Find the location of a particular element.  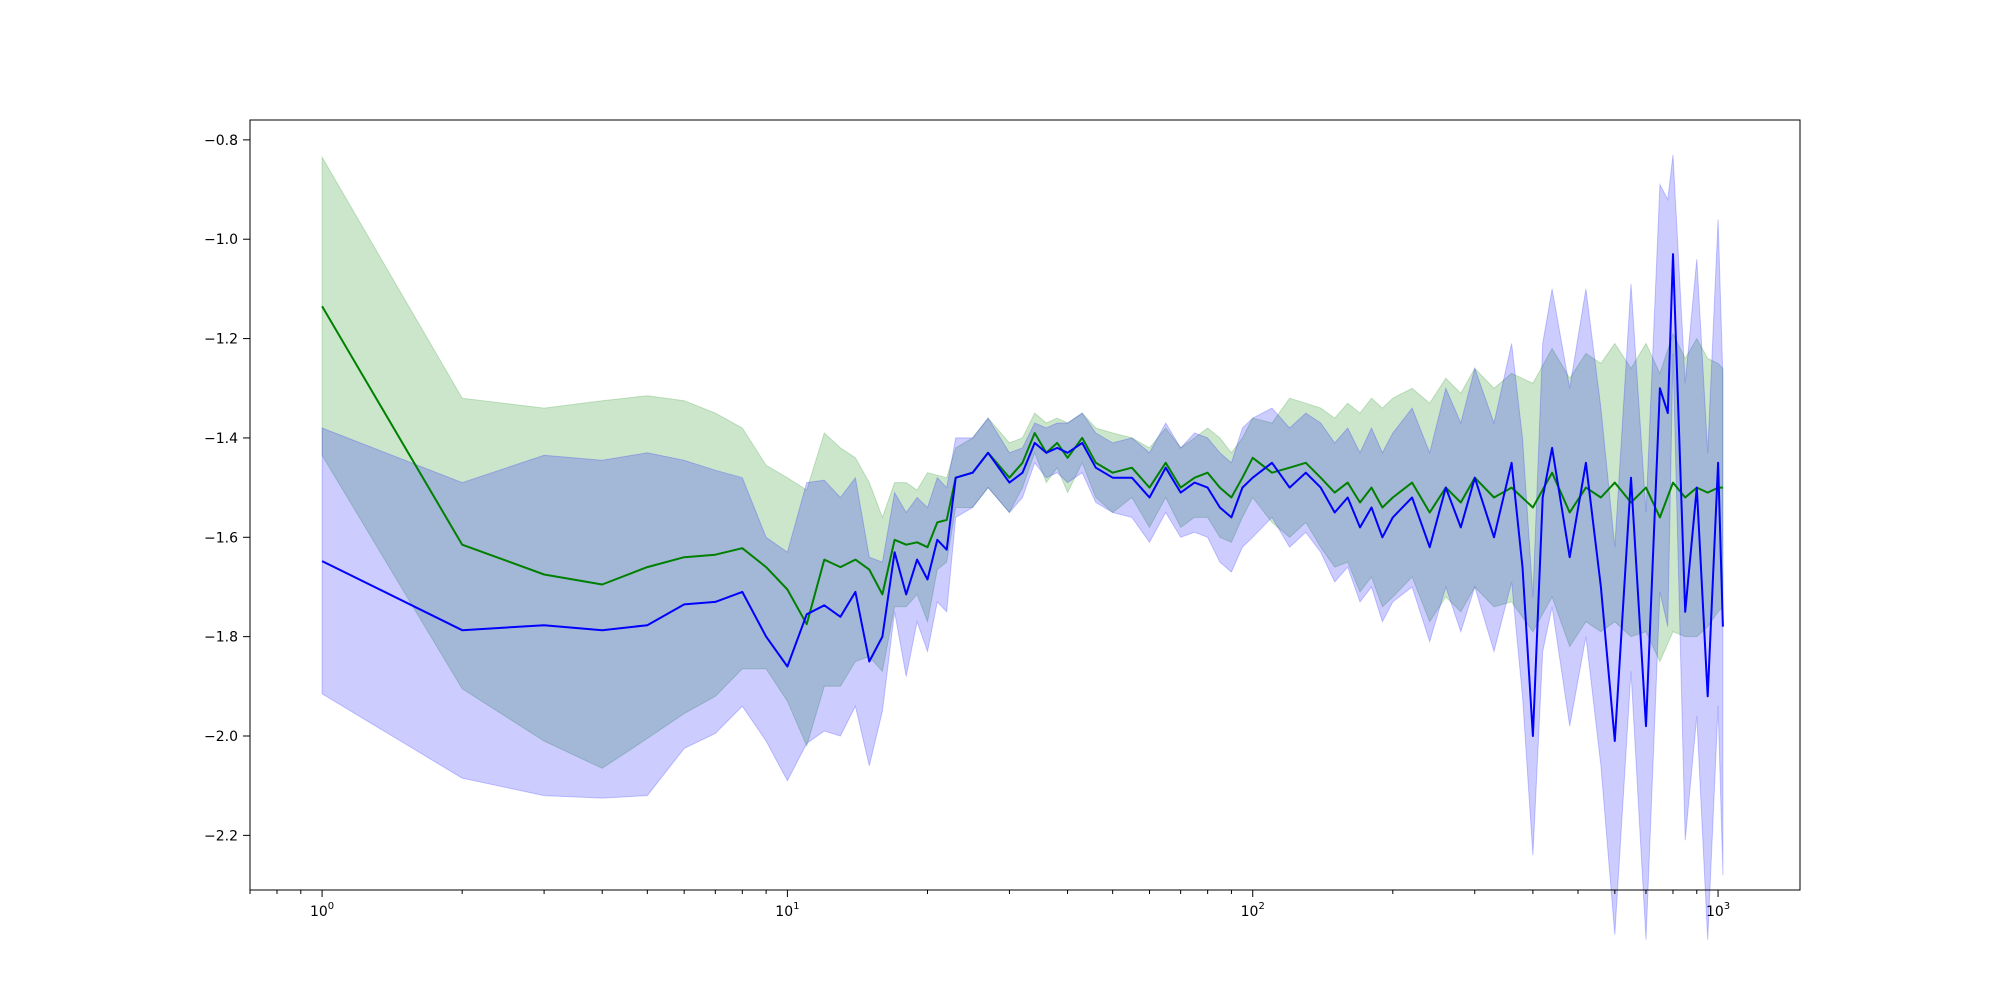

y-tick-label: −2.2 is located at coordinates (221, 836).